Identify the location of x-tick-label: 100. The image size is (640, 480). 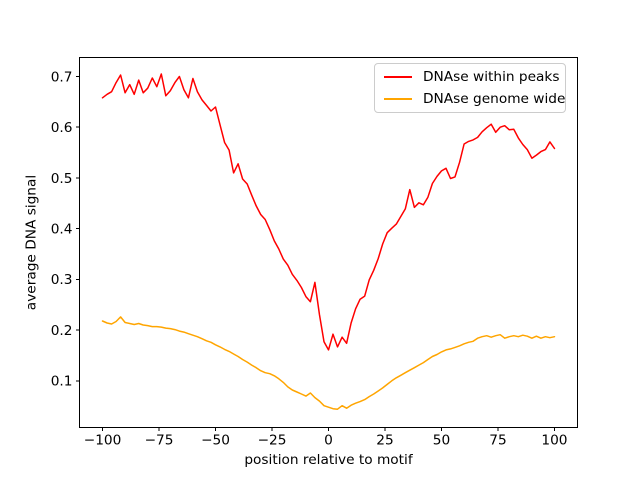
(554, 441).